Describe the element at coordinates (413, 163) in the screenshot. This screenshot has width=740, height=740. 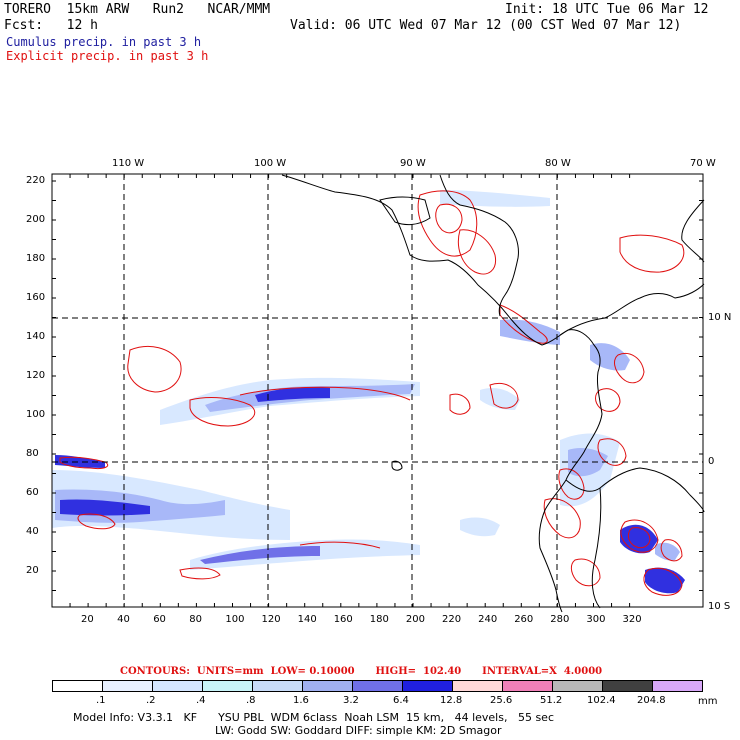
I see `lon-label-90w: 90 W` at that location.